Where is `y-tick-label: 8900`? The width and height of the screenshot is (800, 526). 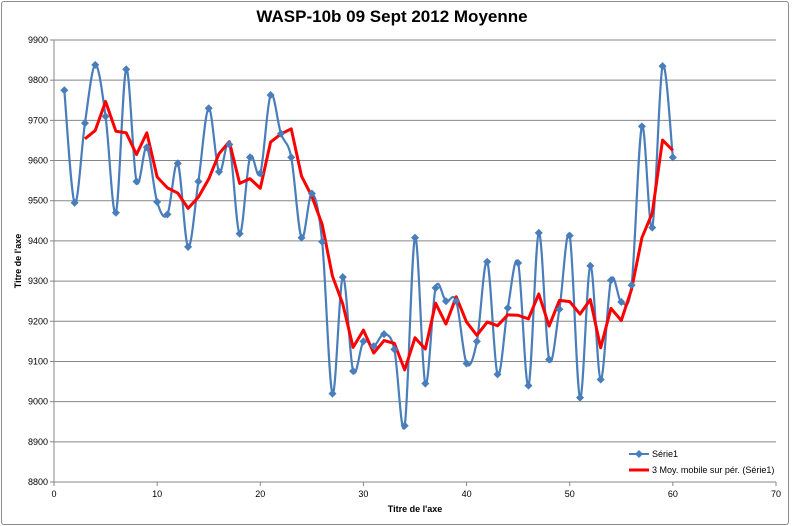
y-tick-label: 8900 is located at coordinates (38, 442).